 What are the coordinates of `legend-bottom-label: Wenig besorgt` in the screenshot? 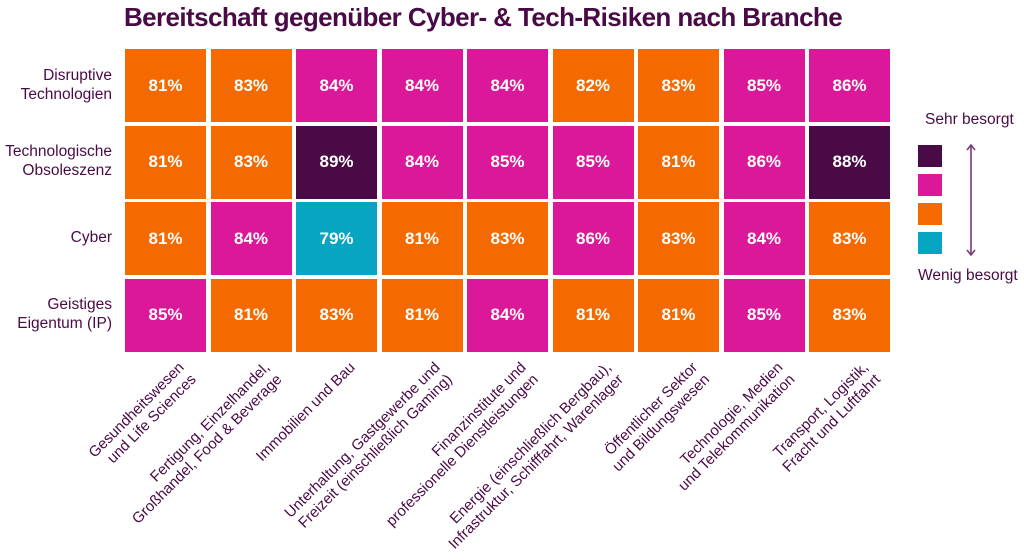 It's located at (968, 275).